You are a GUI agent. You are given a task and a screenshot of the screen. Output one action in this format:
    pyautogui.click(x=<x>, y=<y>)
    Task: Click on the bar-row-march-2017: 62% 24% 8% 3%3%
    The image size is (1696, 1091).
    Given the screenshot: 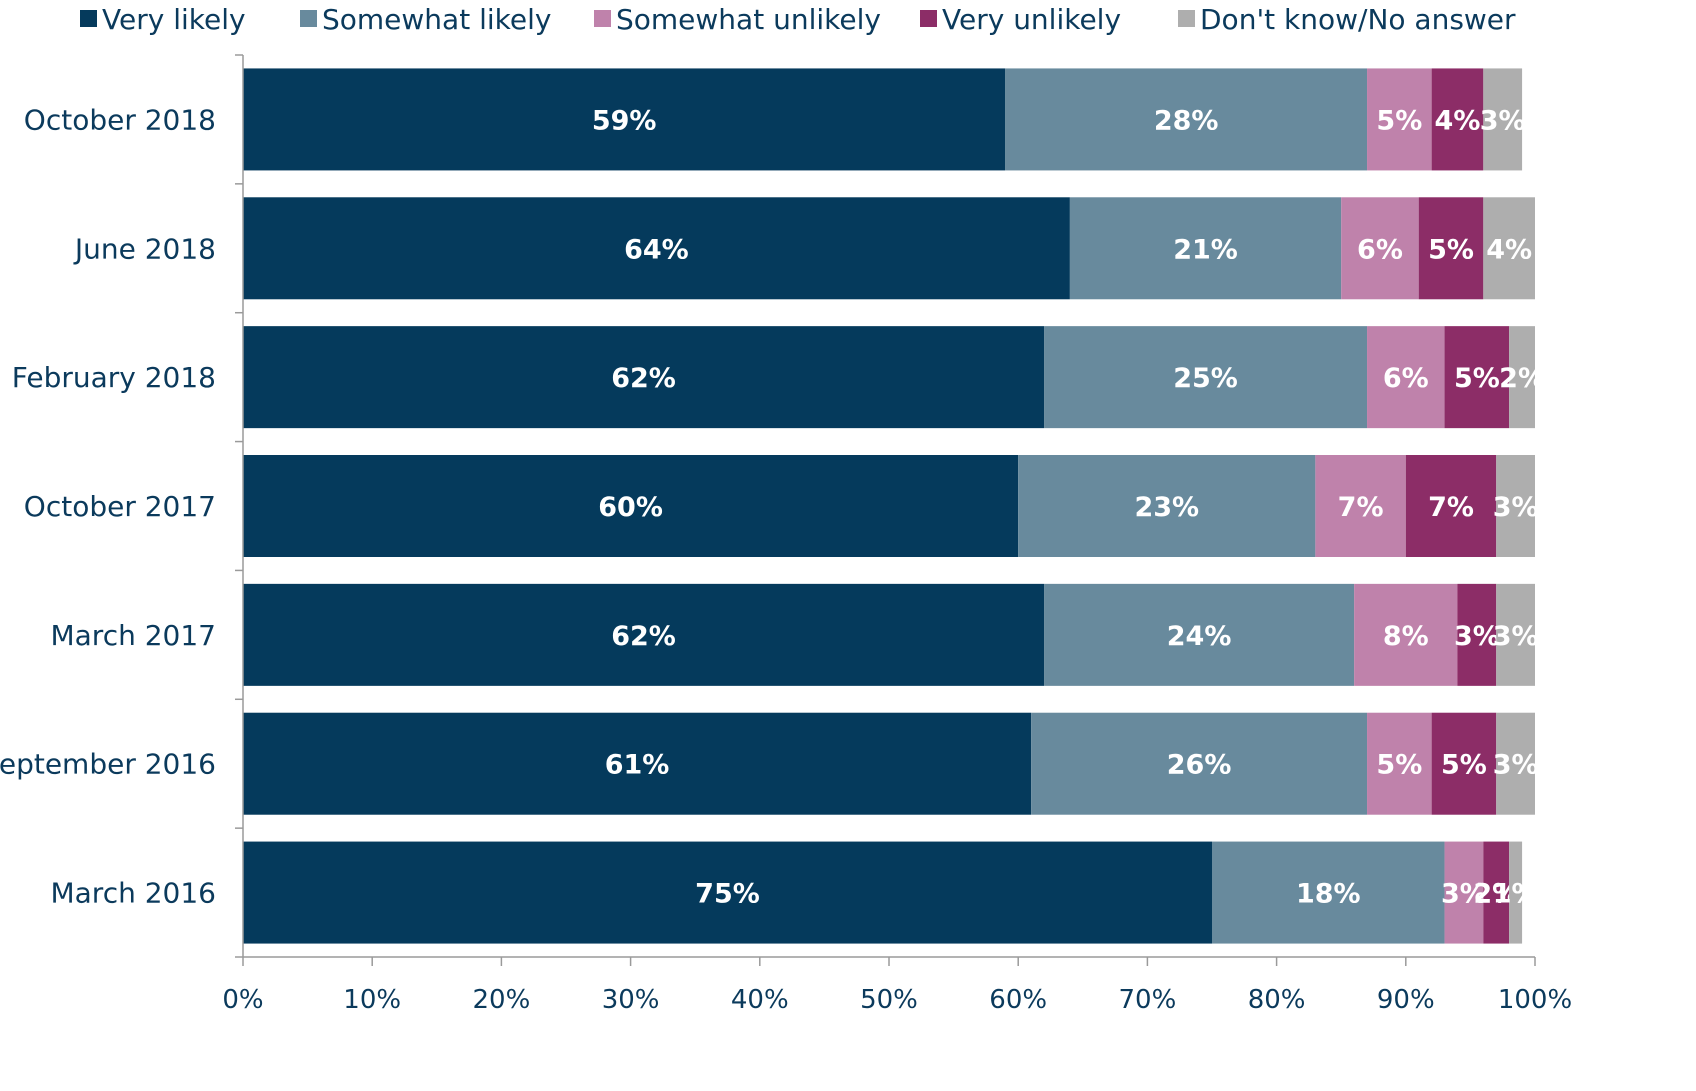 What is the action you would take?
    pyautogui.click(x=891, y=634)
    